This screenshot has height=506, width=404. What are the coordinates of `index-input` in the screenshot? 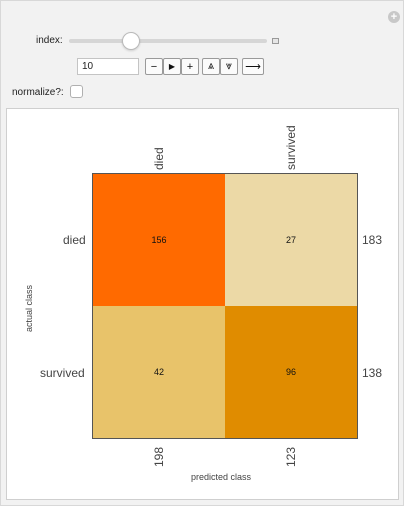 It's located at (108, 66).